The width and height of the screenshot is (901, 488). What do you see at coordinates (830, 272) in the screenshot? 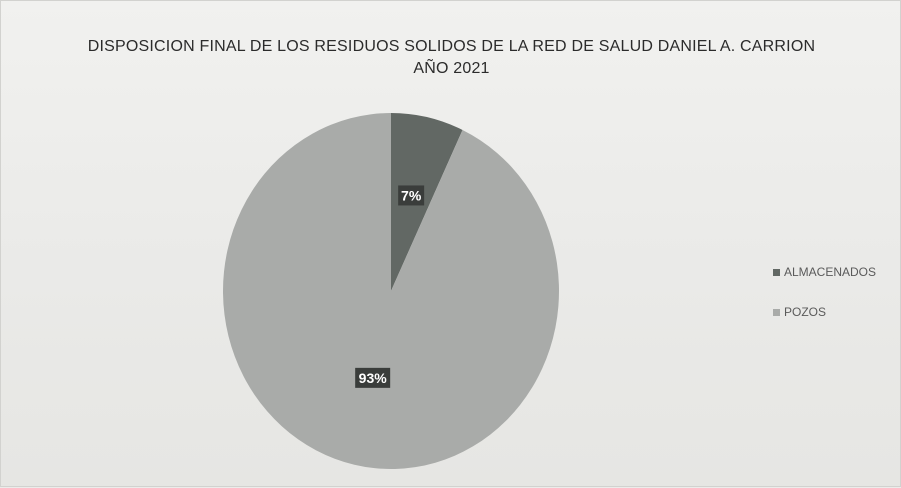
I see `legend-label-almacenados: ALMACENADOS` at bounding box center [830, 272].